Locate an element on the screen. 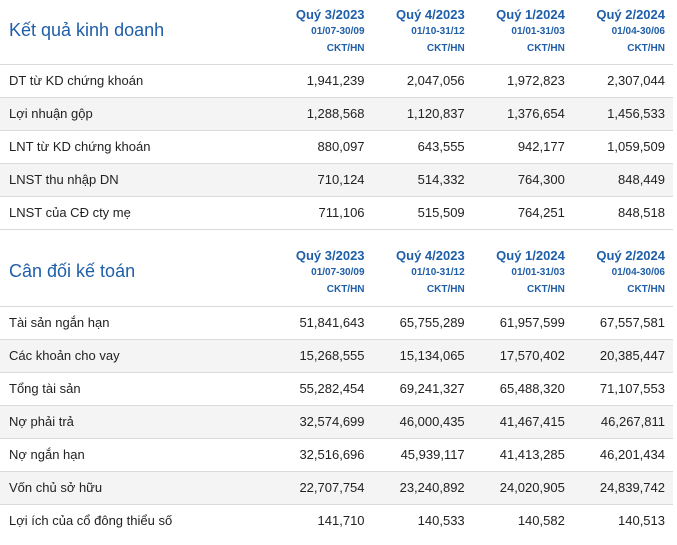 The height and width of the screenshot is (545, 677). row-value: 41,467,415 is located at coordinates (522, 421).